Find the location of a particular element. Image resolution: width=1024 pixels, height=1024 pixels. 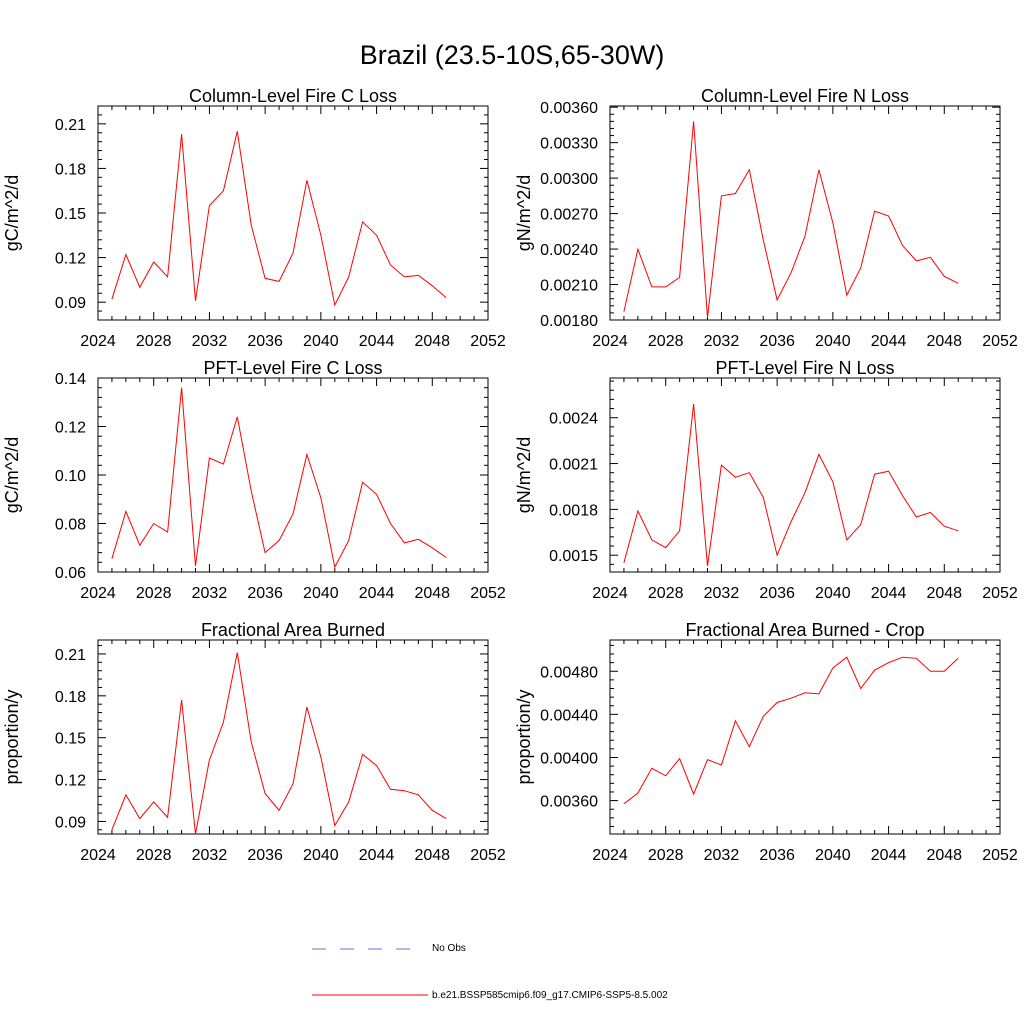

y-tick-label: 0.00240 is located at coordinates (569, 250).